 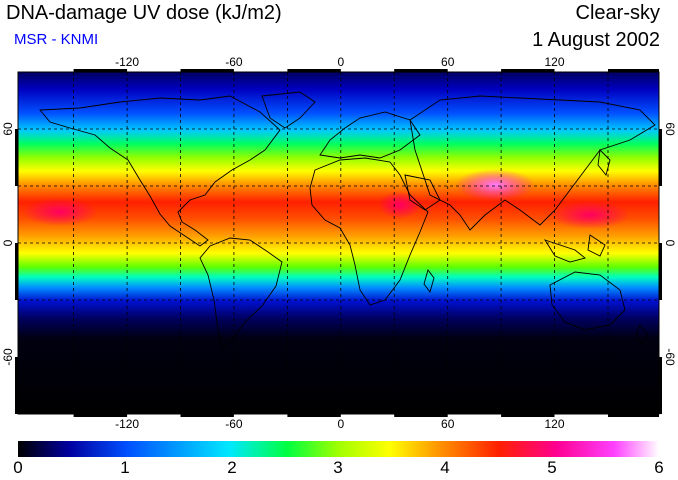 What do you see at coordinates (554, 62) in the screenshot?
I see `longitude-tick-top: 120` at bounding box center [554, 62].